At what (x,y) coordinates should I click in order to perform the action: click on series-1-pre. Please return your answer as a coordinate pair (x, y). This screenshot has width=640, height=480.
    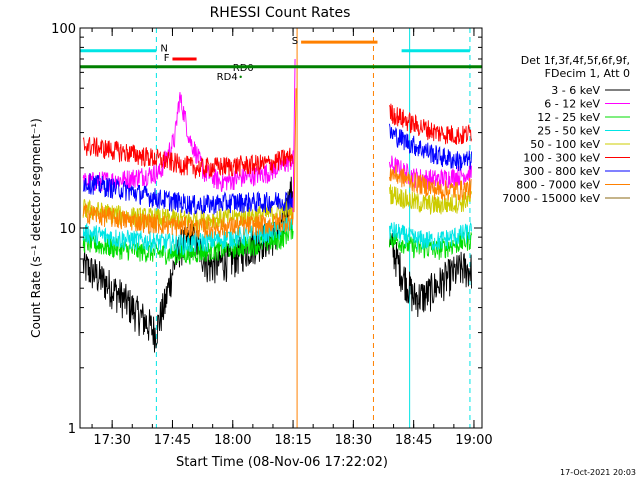
    Looking at the image, I should click on (188, 142).